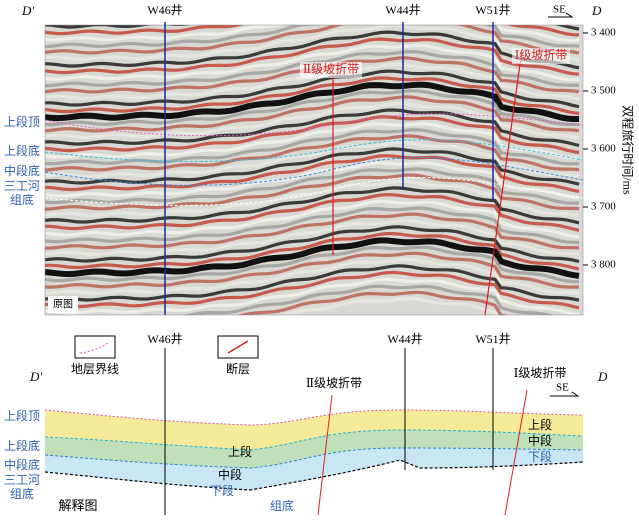  I want to click on legend-label: 地层界线, so click(95, 369).